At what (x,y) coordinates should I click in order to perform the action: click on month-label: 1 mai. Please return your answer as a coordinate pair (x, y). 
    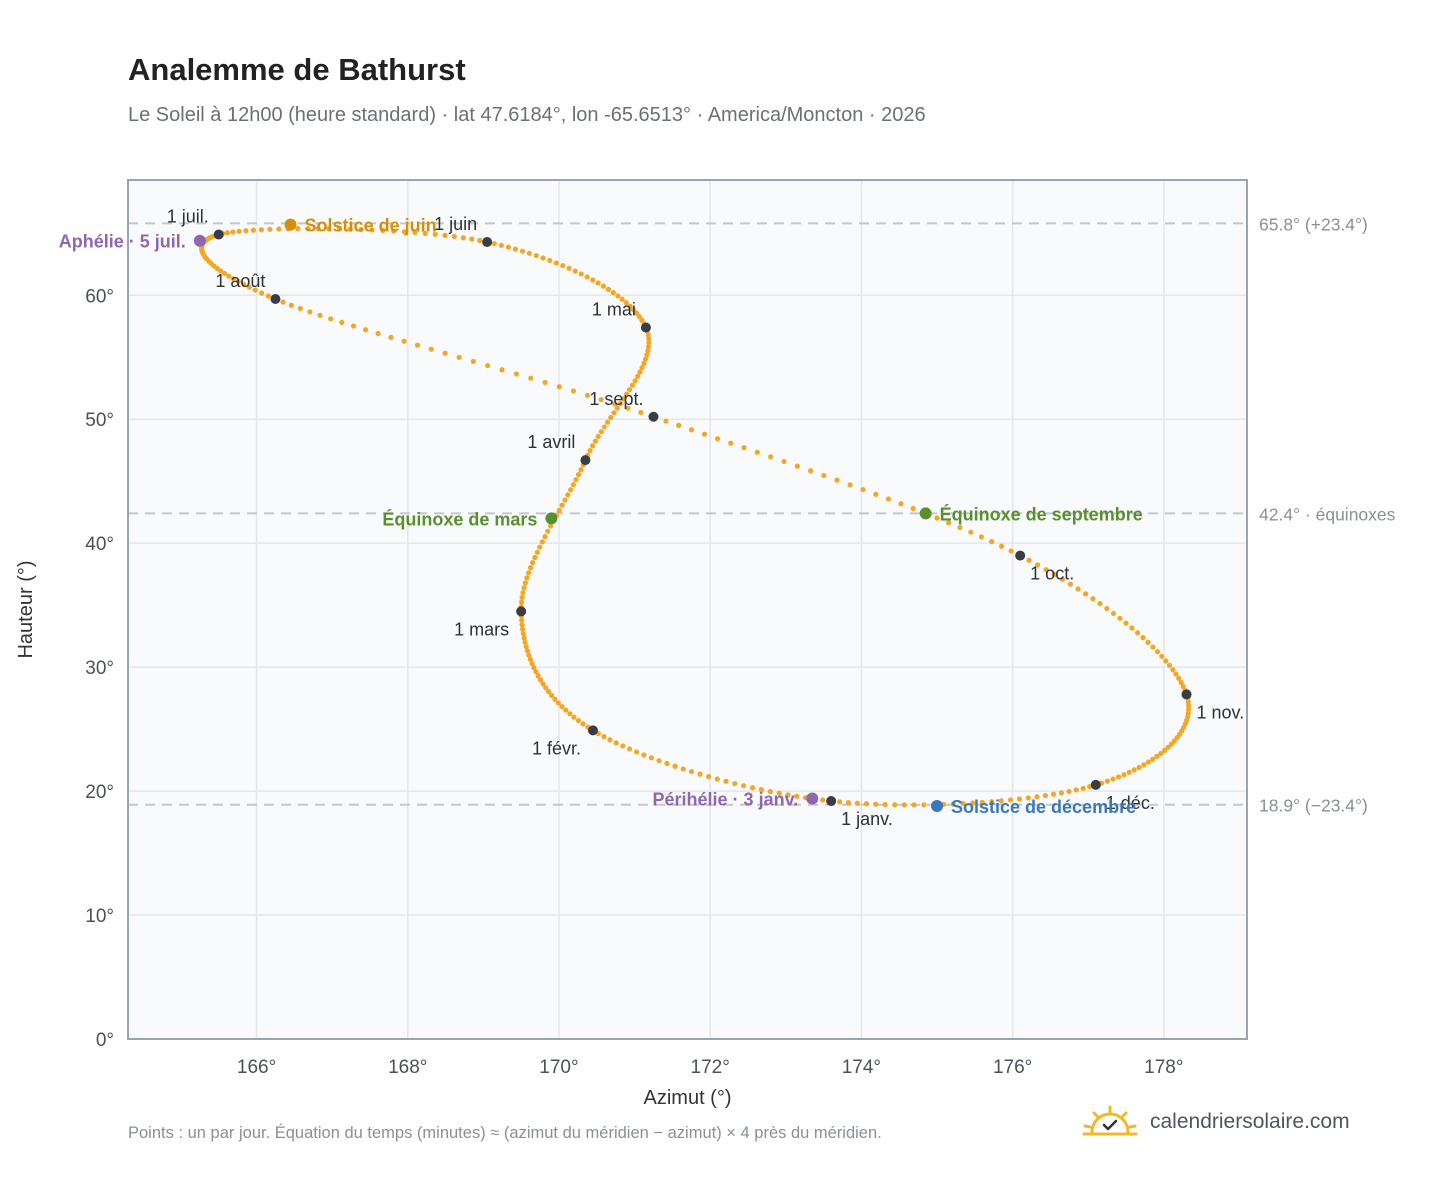
    Looking at the image, I should click on (614, 310).